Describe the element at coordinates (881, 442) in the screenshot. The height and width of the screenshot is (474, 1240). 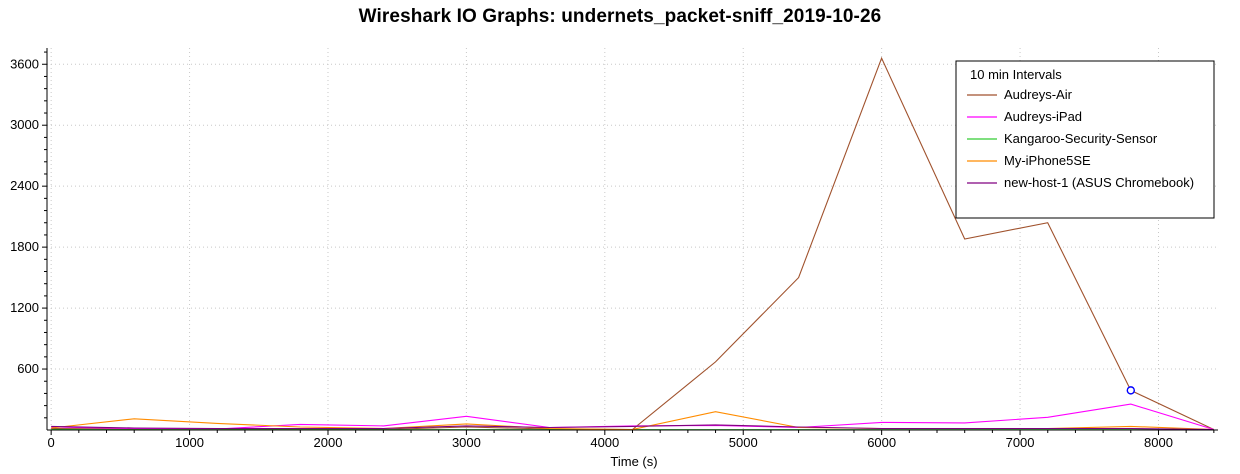
I see `x-tick-label: 6000` at that location.